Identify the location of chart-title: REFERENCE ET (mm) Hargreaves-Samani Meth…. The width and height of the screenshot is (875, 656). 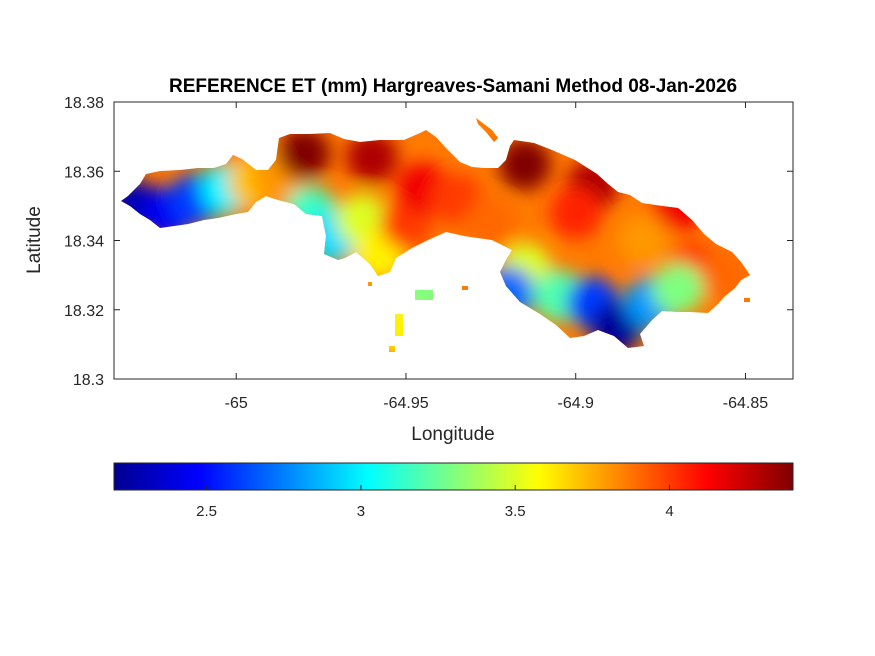
(453, 86).